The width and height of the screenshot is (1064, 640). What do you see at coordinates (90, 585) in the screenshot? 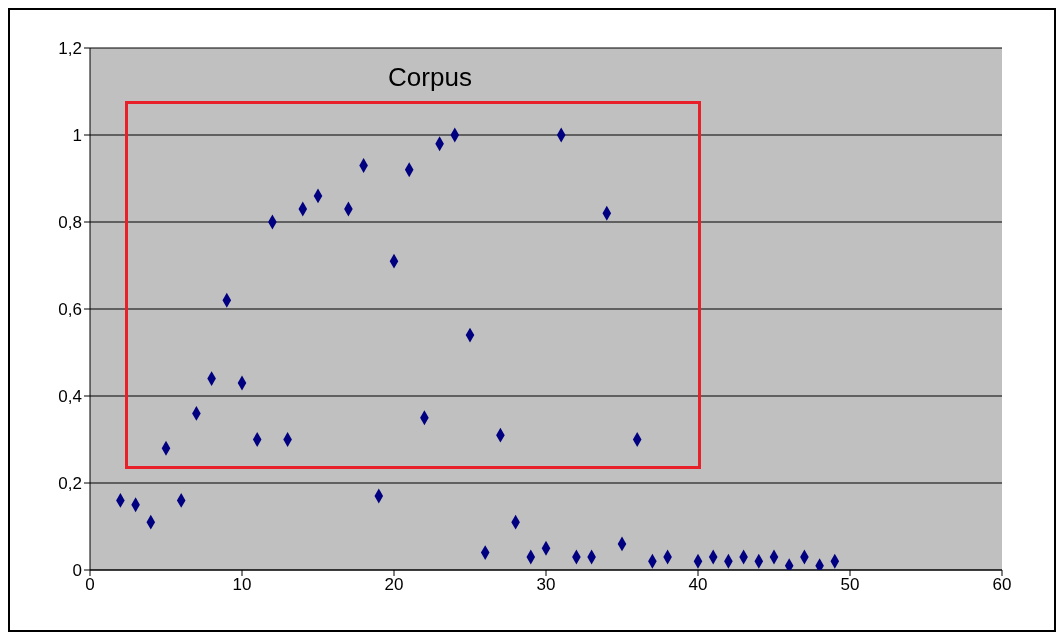
I see `x-tick-label: 0` at bounding box center [90, 585].